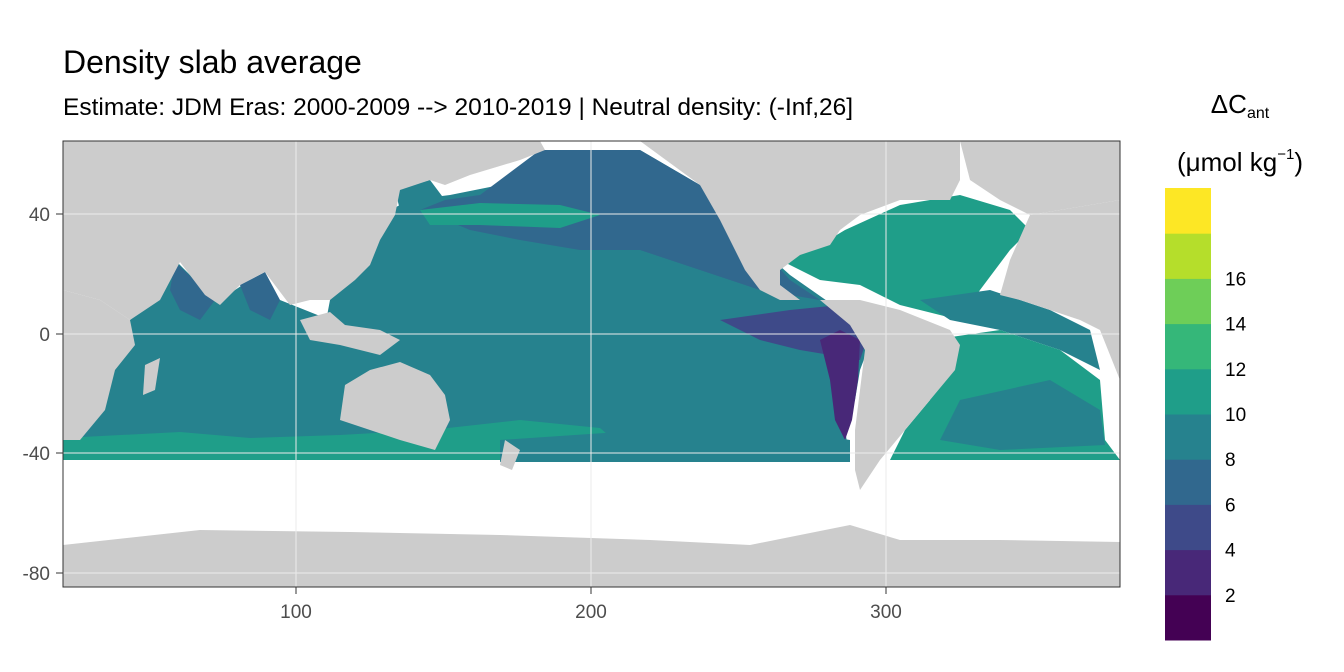 This screenshot has width=1344, height=672. Describe the element at coordinates (1235, 370) in the screenshot. I see `legend-break-label: 12` at that location.